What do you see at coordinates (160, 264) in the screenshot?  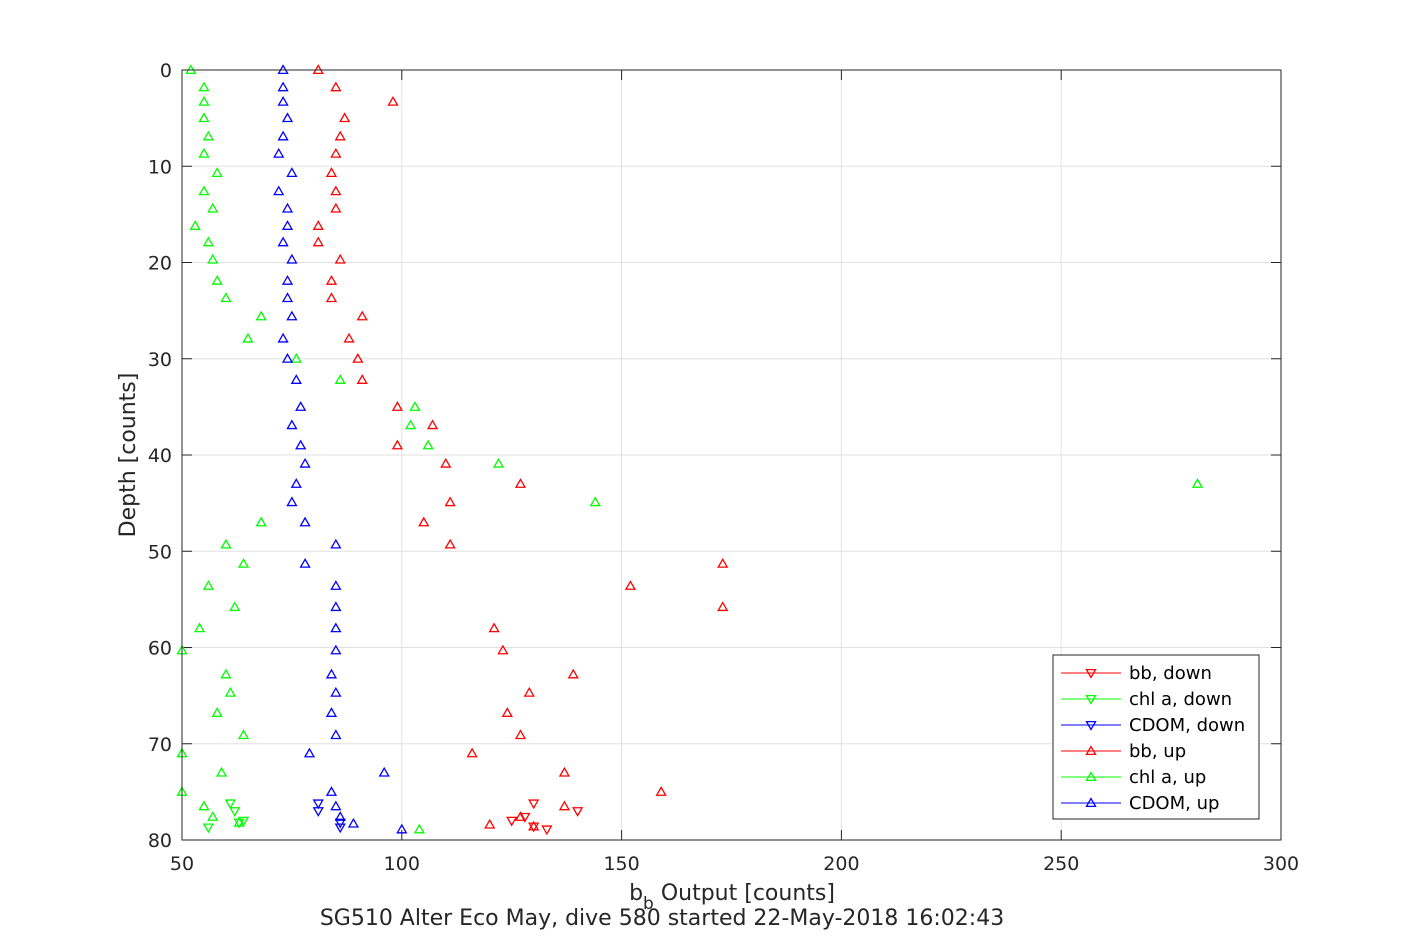 I see `y-tick-label: 20` at bounding box center [160, 264].